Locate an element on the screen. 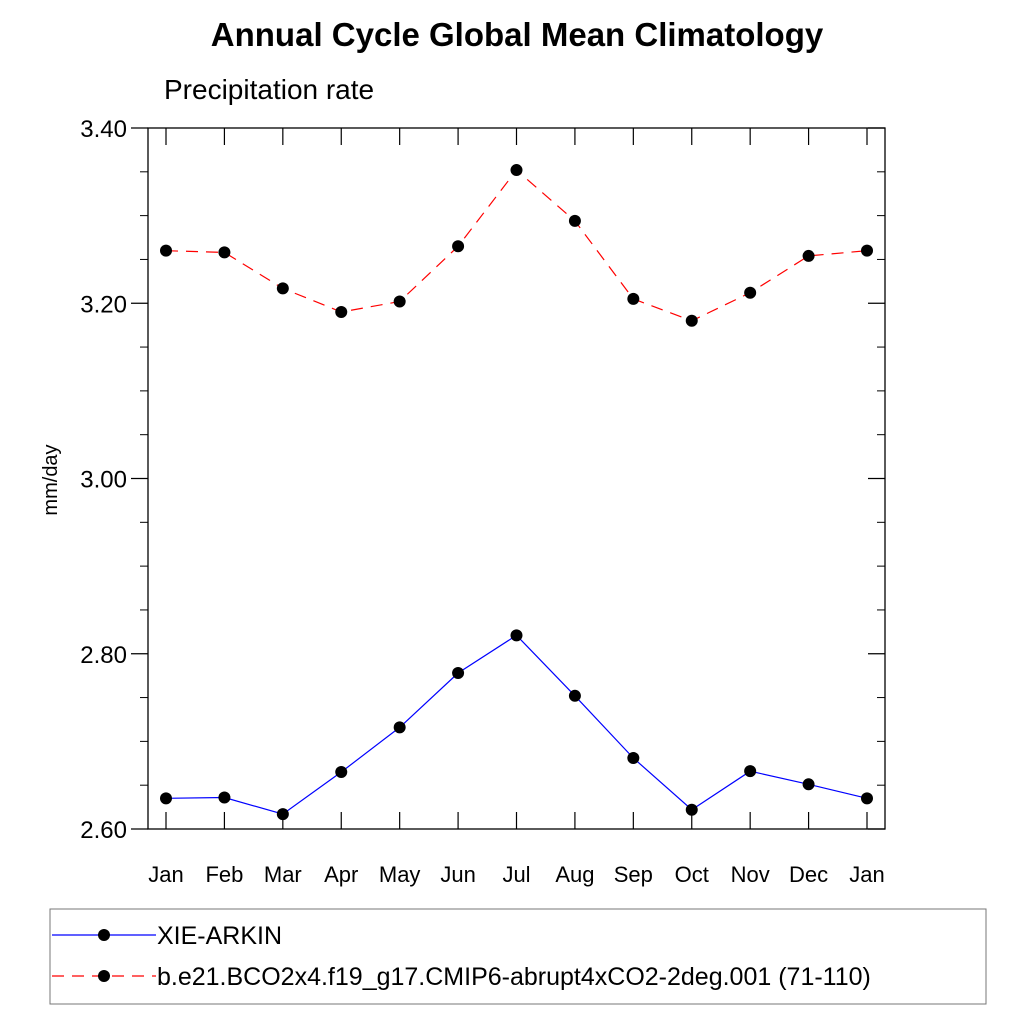 This screenshot has height=1024, width=1024. x-tick-label: Apr is located at coordinates (341, 874).